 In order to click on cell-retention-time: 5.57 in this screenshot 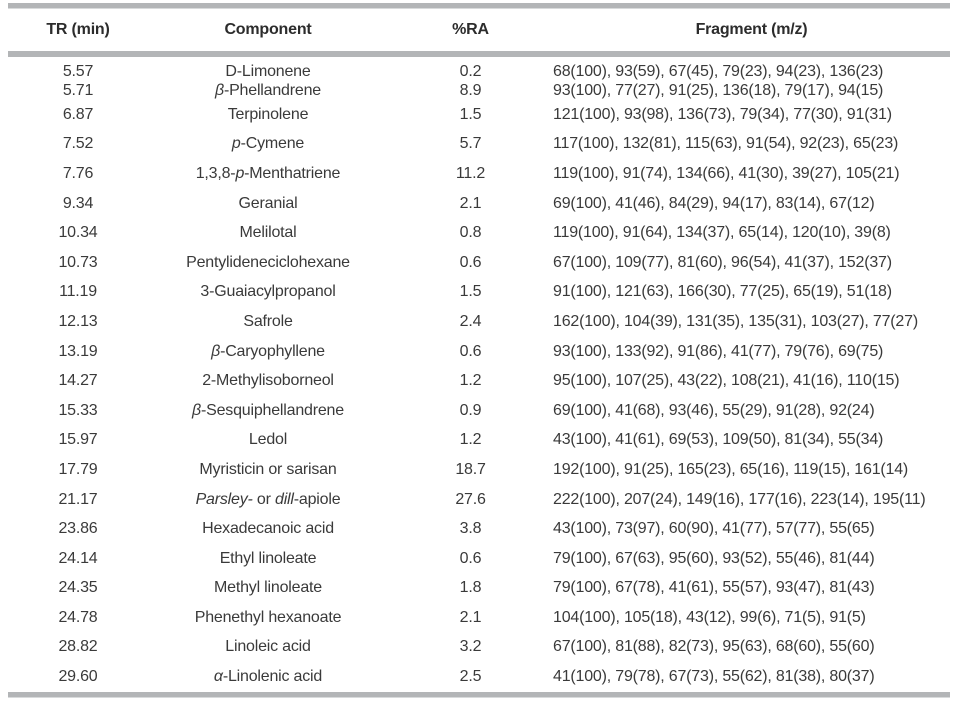, I will do `click(78, 71)`.